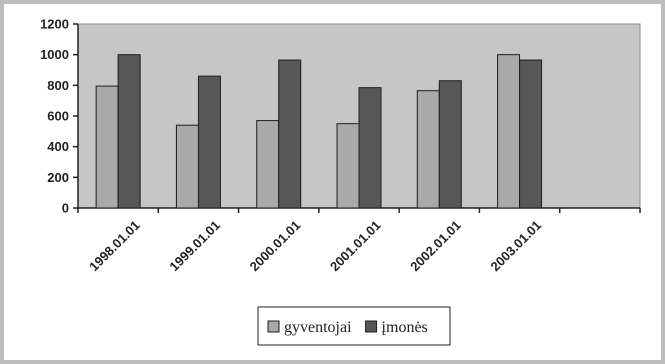 Image resolution: width=665 pixels, height=364 pixels. What do you see at coordinates (58, 116) in the screenshot?
I see `y-tick-label: 600` at bounding box center [58, 116].